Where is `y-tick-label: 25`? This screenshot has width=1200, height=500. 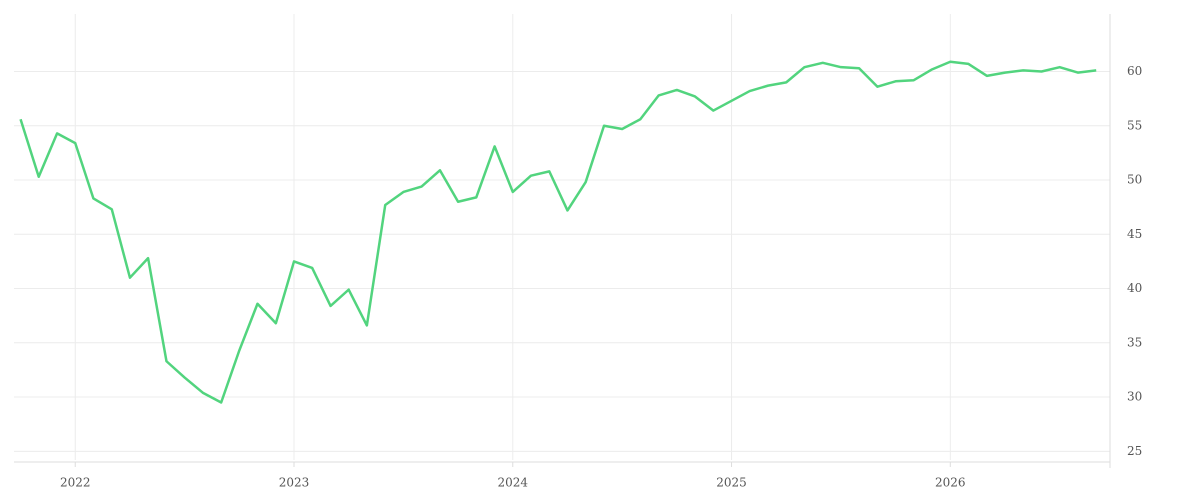
y-tick-label: 25 is located at coordinates (1134, 451).